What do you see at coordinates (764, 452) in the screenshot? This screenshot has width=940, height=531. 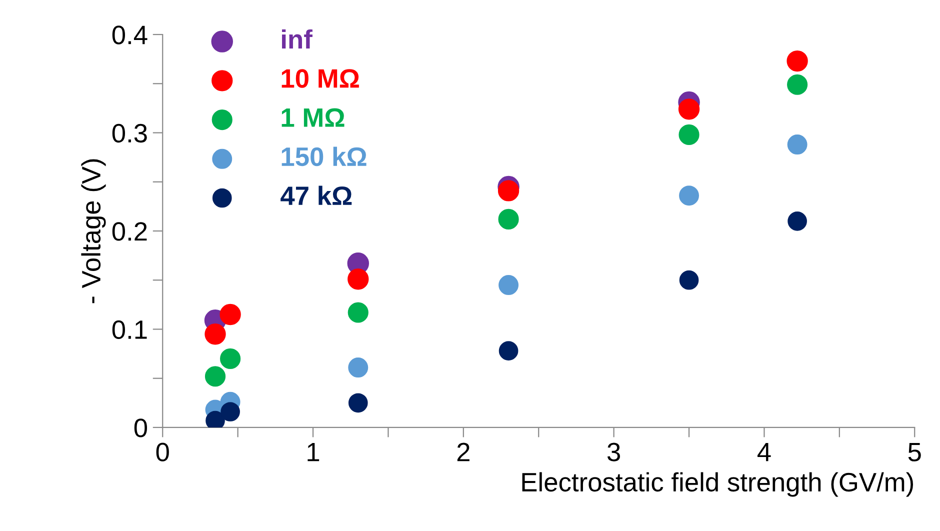 I see `x-tick-label: 4` at bounding box center [764, 452].